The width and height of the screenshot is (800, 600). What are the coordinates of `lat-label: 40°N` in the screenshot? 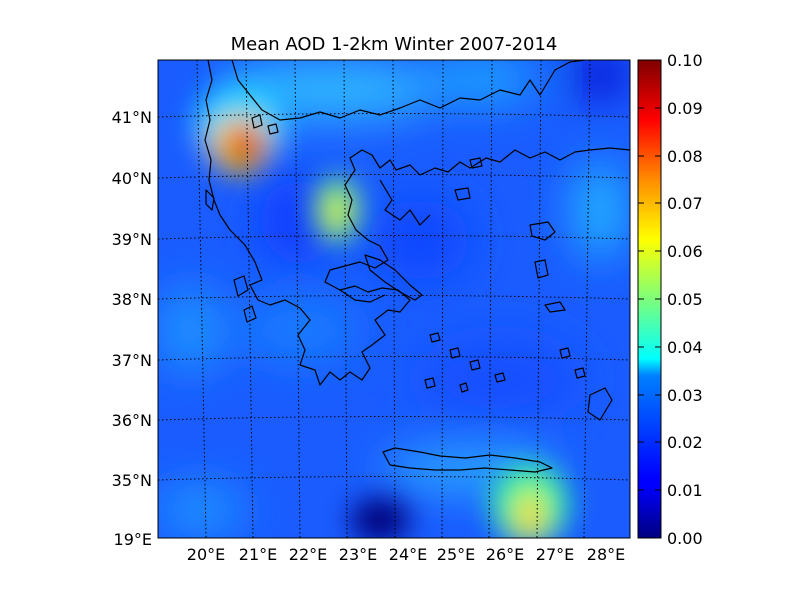 It's located at (132, 178).